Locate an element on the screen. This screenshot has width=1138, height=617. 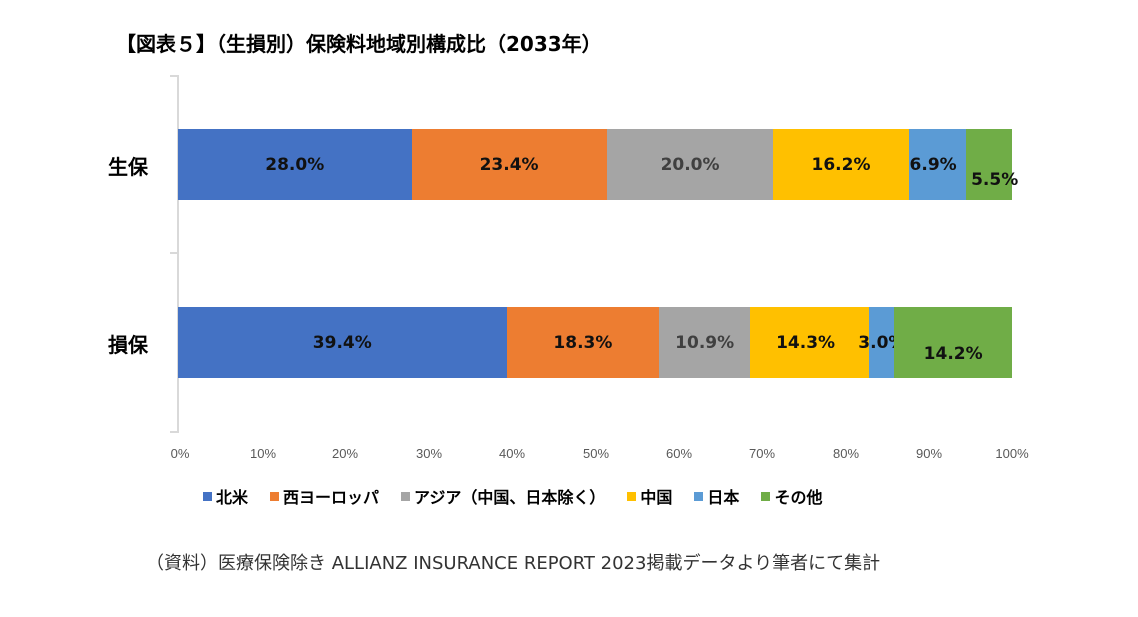
data-label: 16.2% is located at coordinates (841, 164).